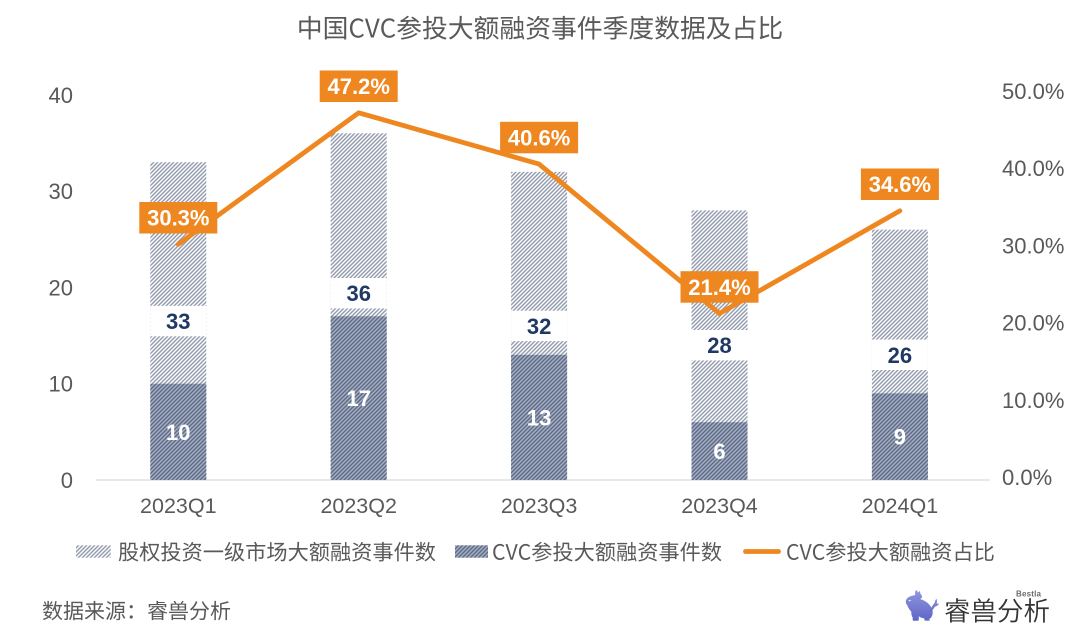  Describe the element at coordinates (1033, 400) in the screenshot. I see `svg-text: 10.0%` at that location.